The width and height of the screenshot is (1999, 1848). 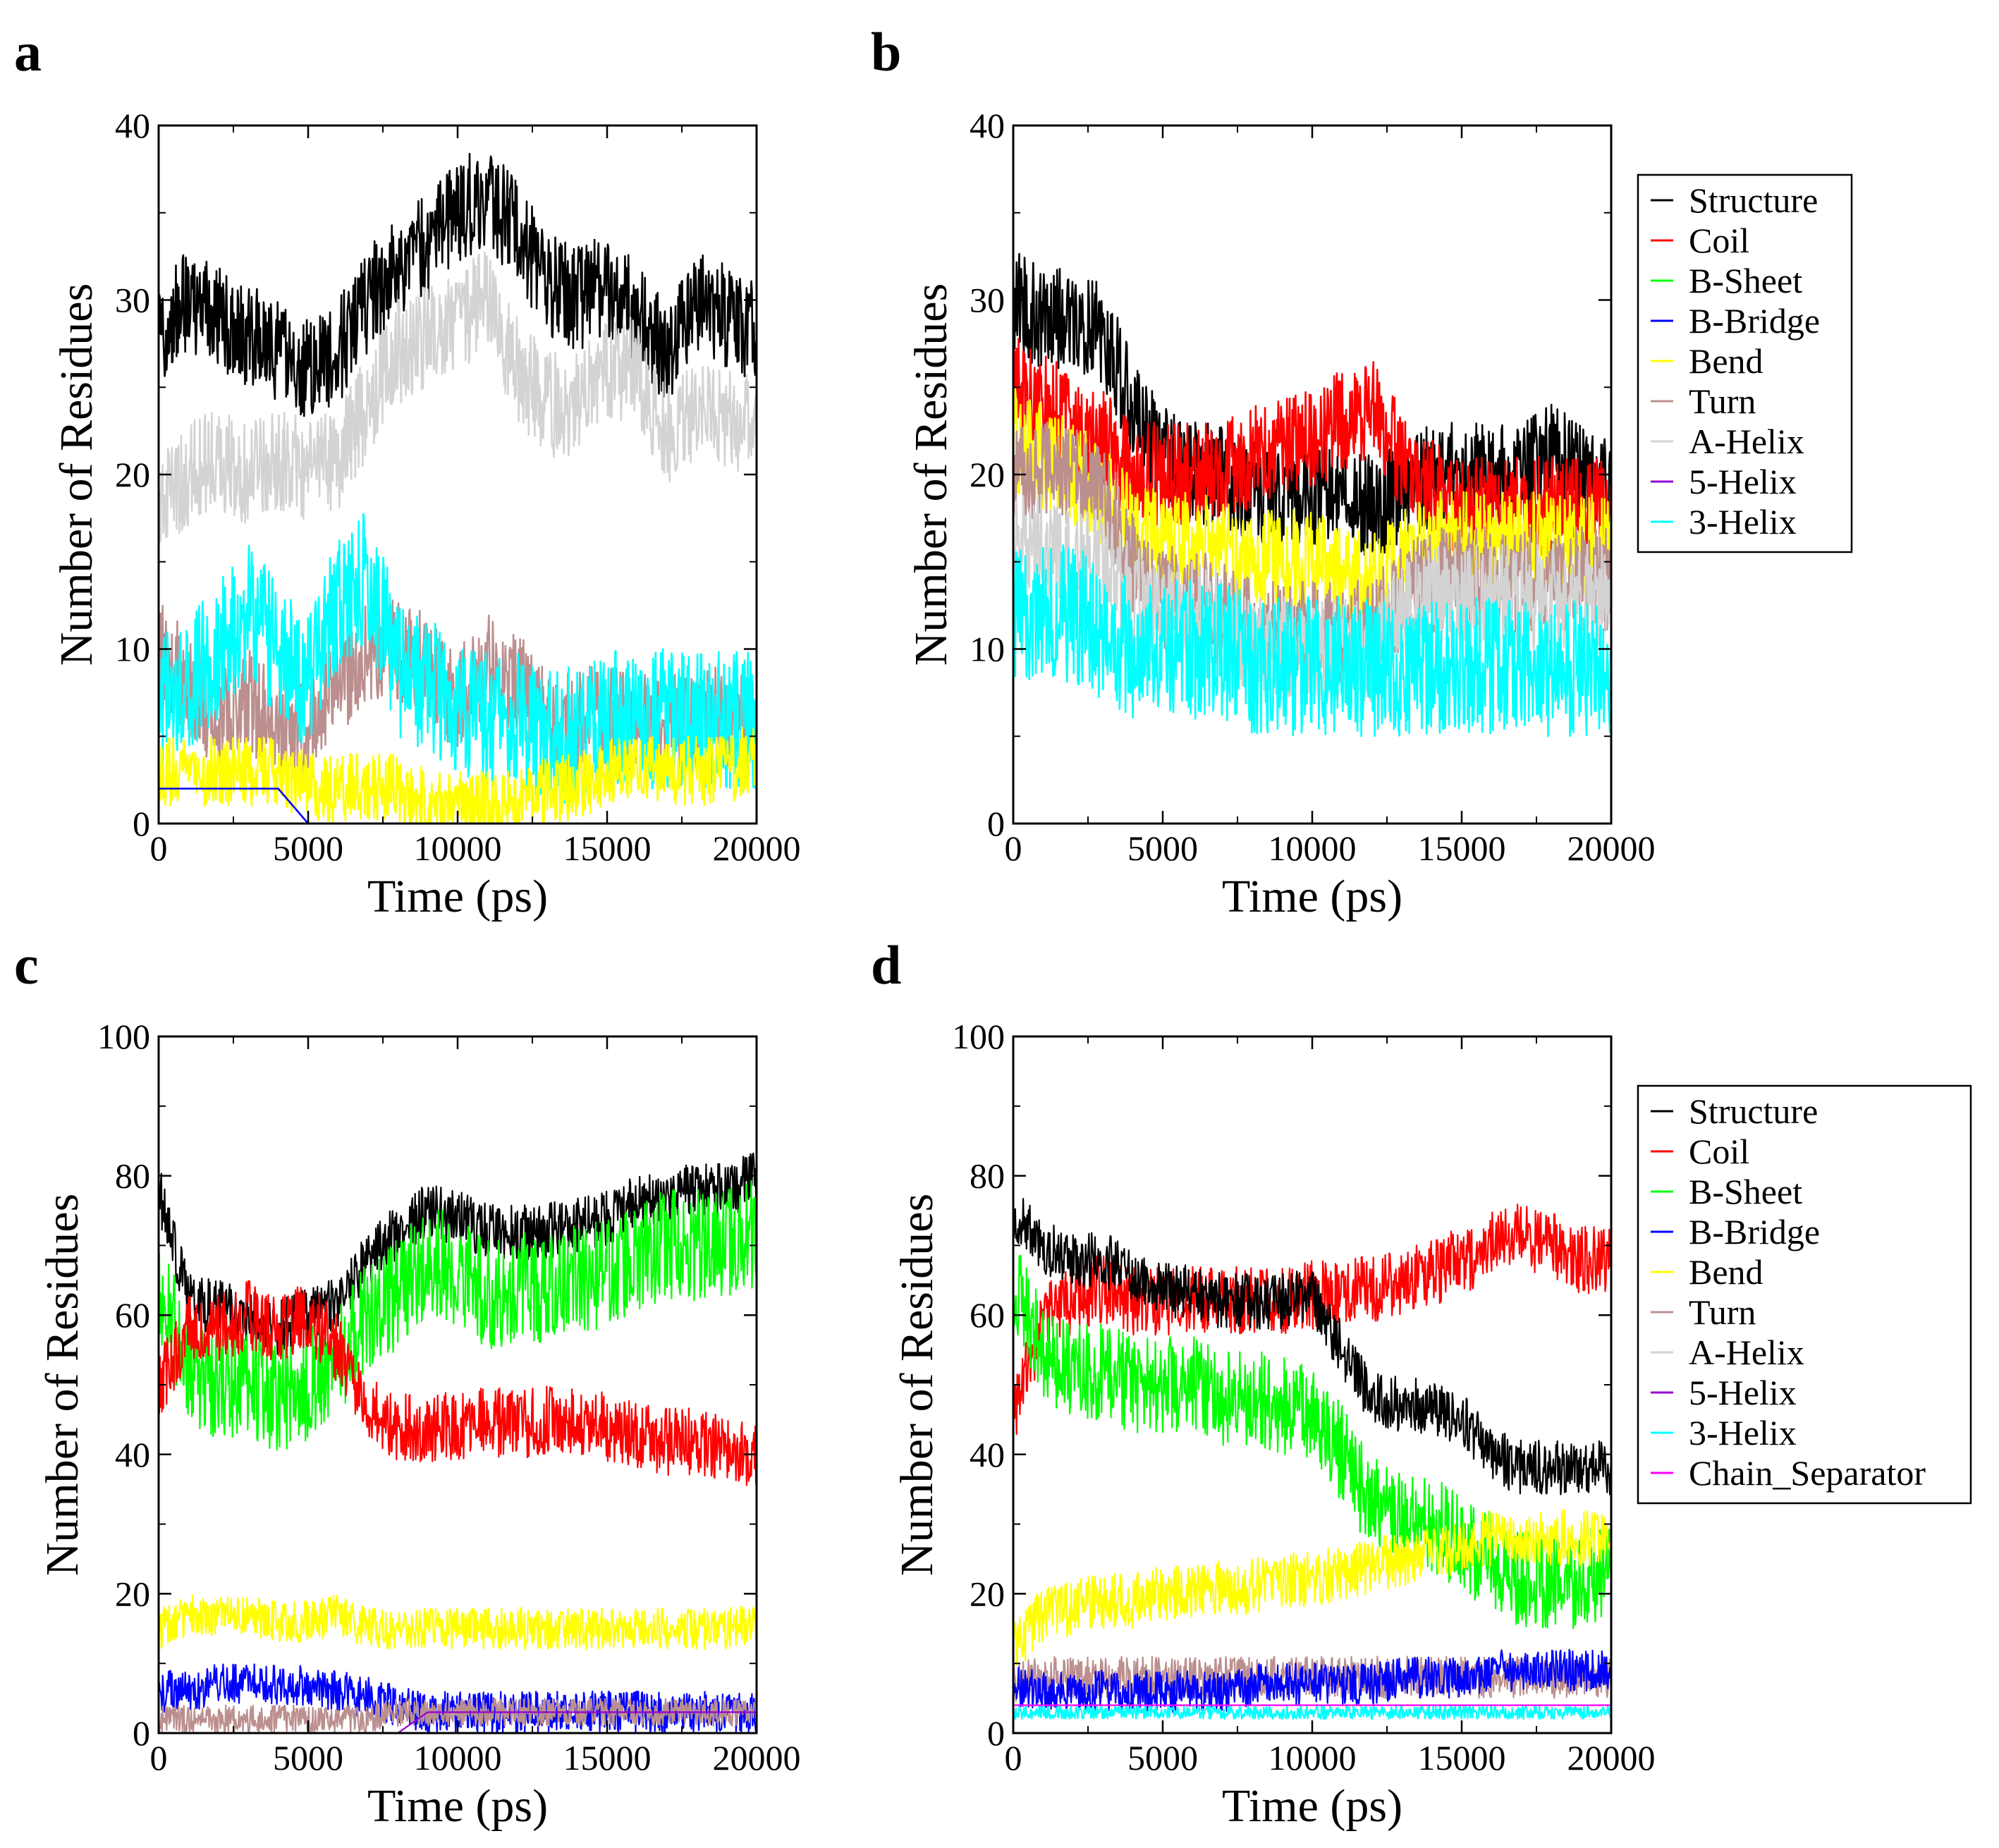 I want to click on traces-b, so click(x=1312, y=495).